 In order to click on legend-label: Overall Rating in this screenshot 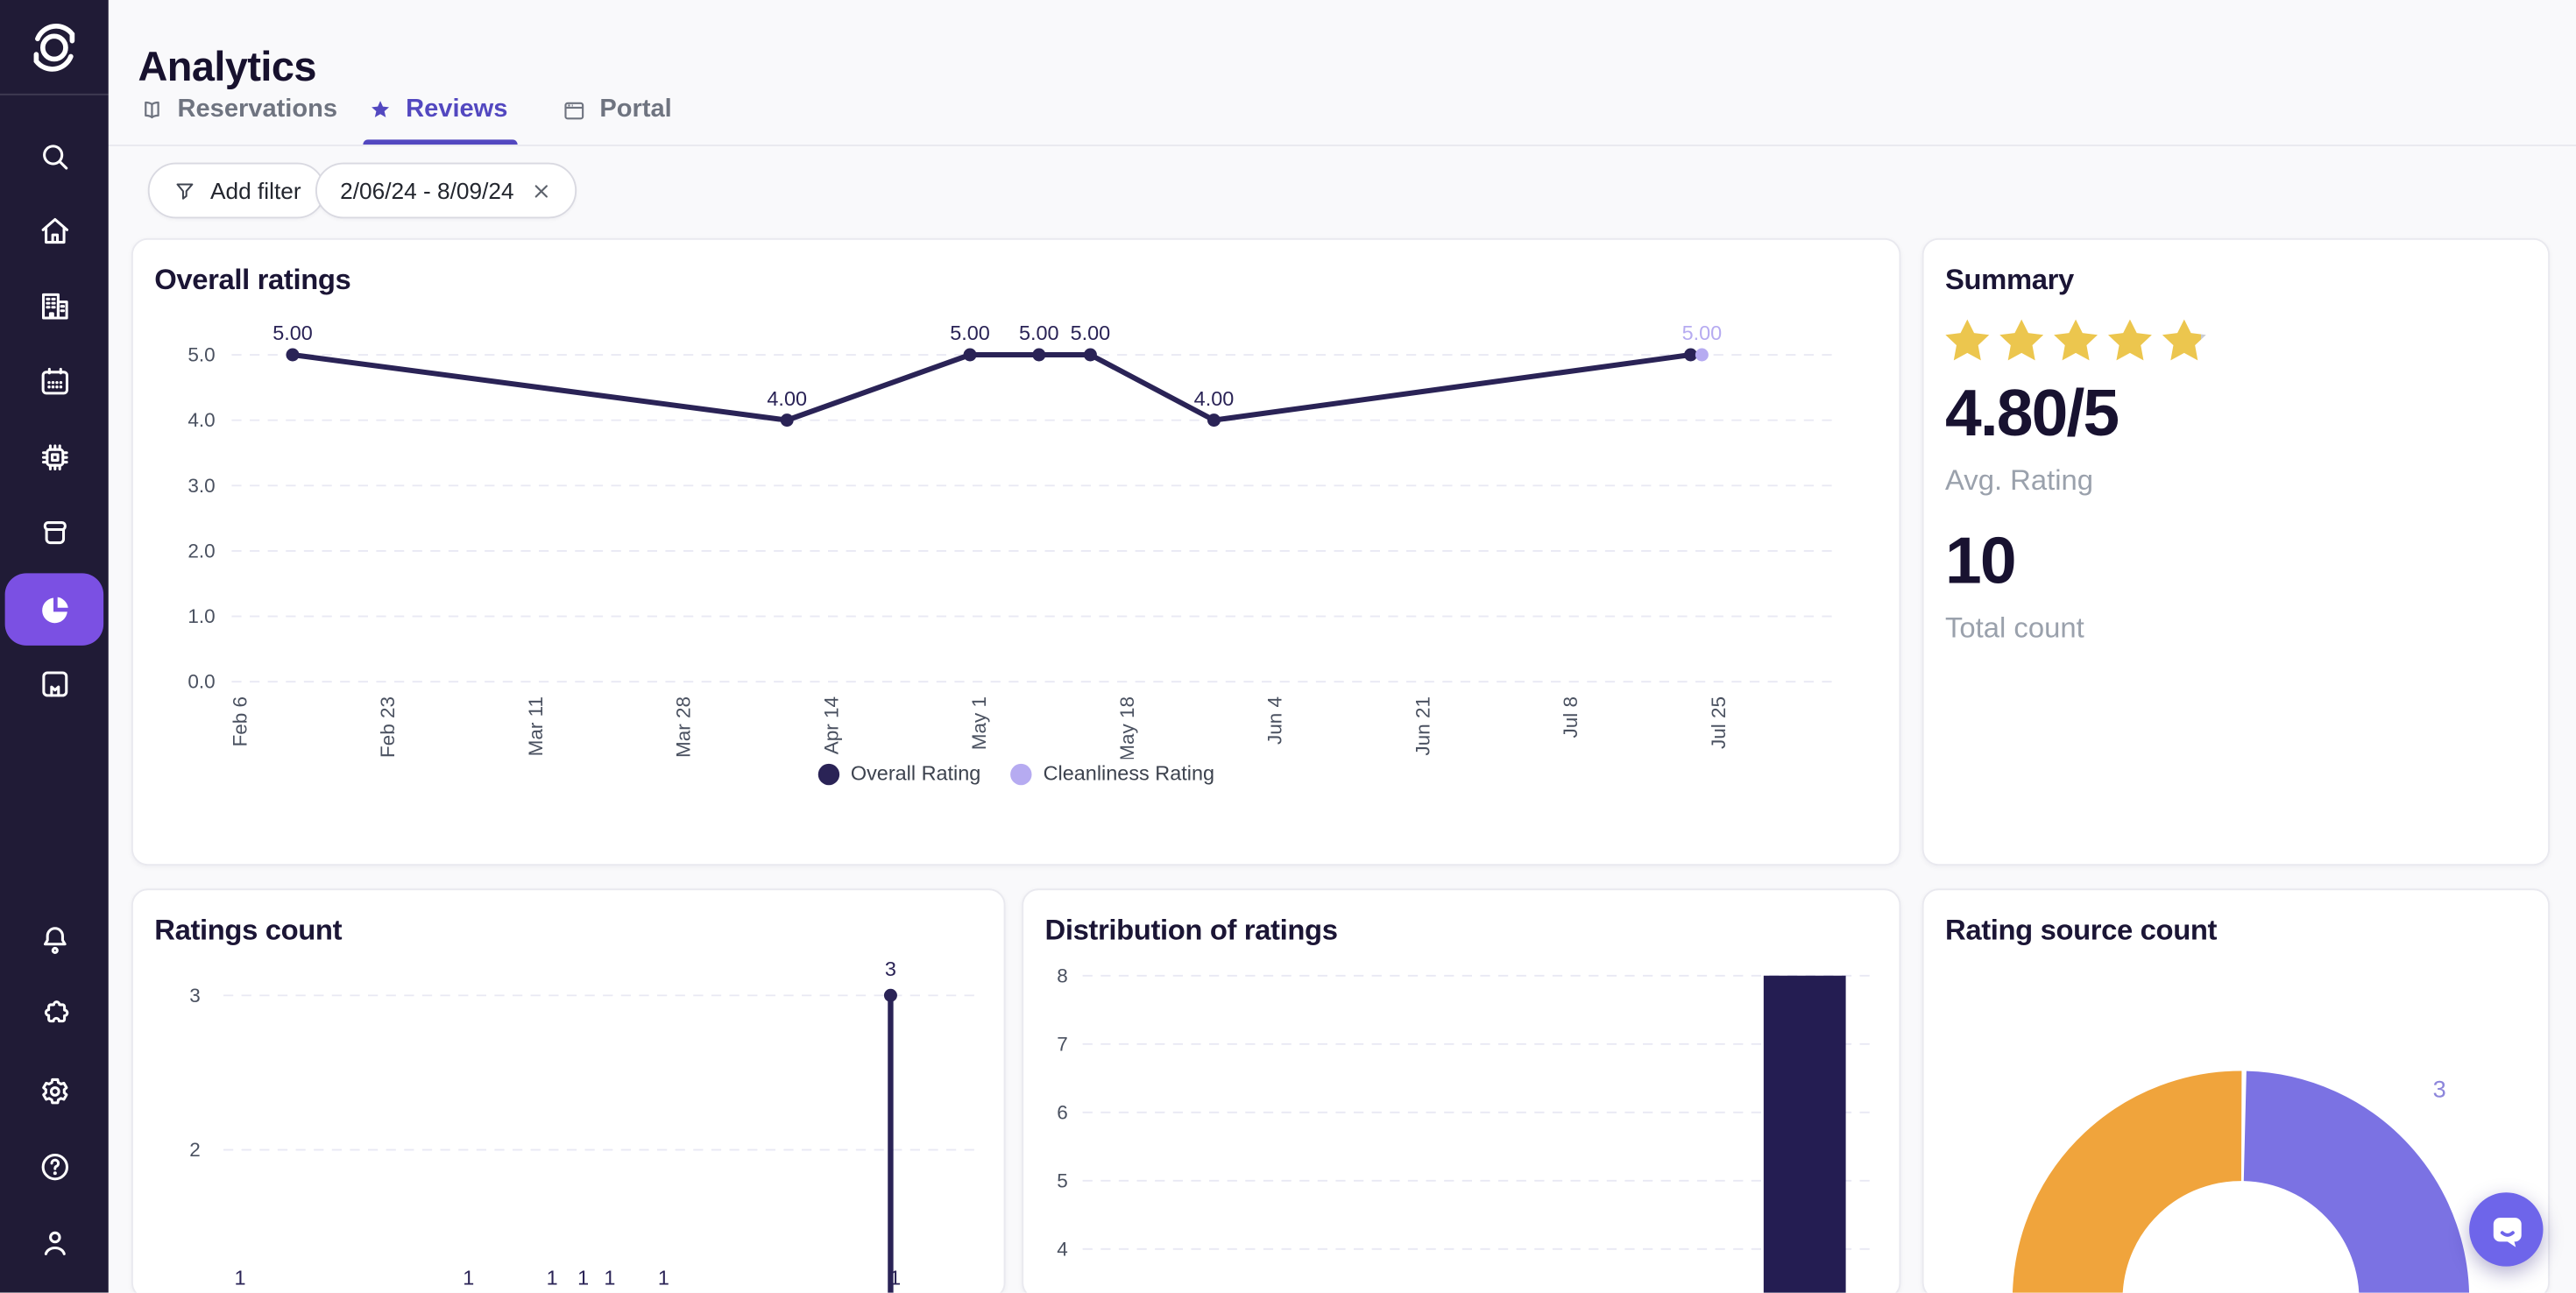, I will do `click(915, 774)`.